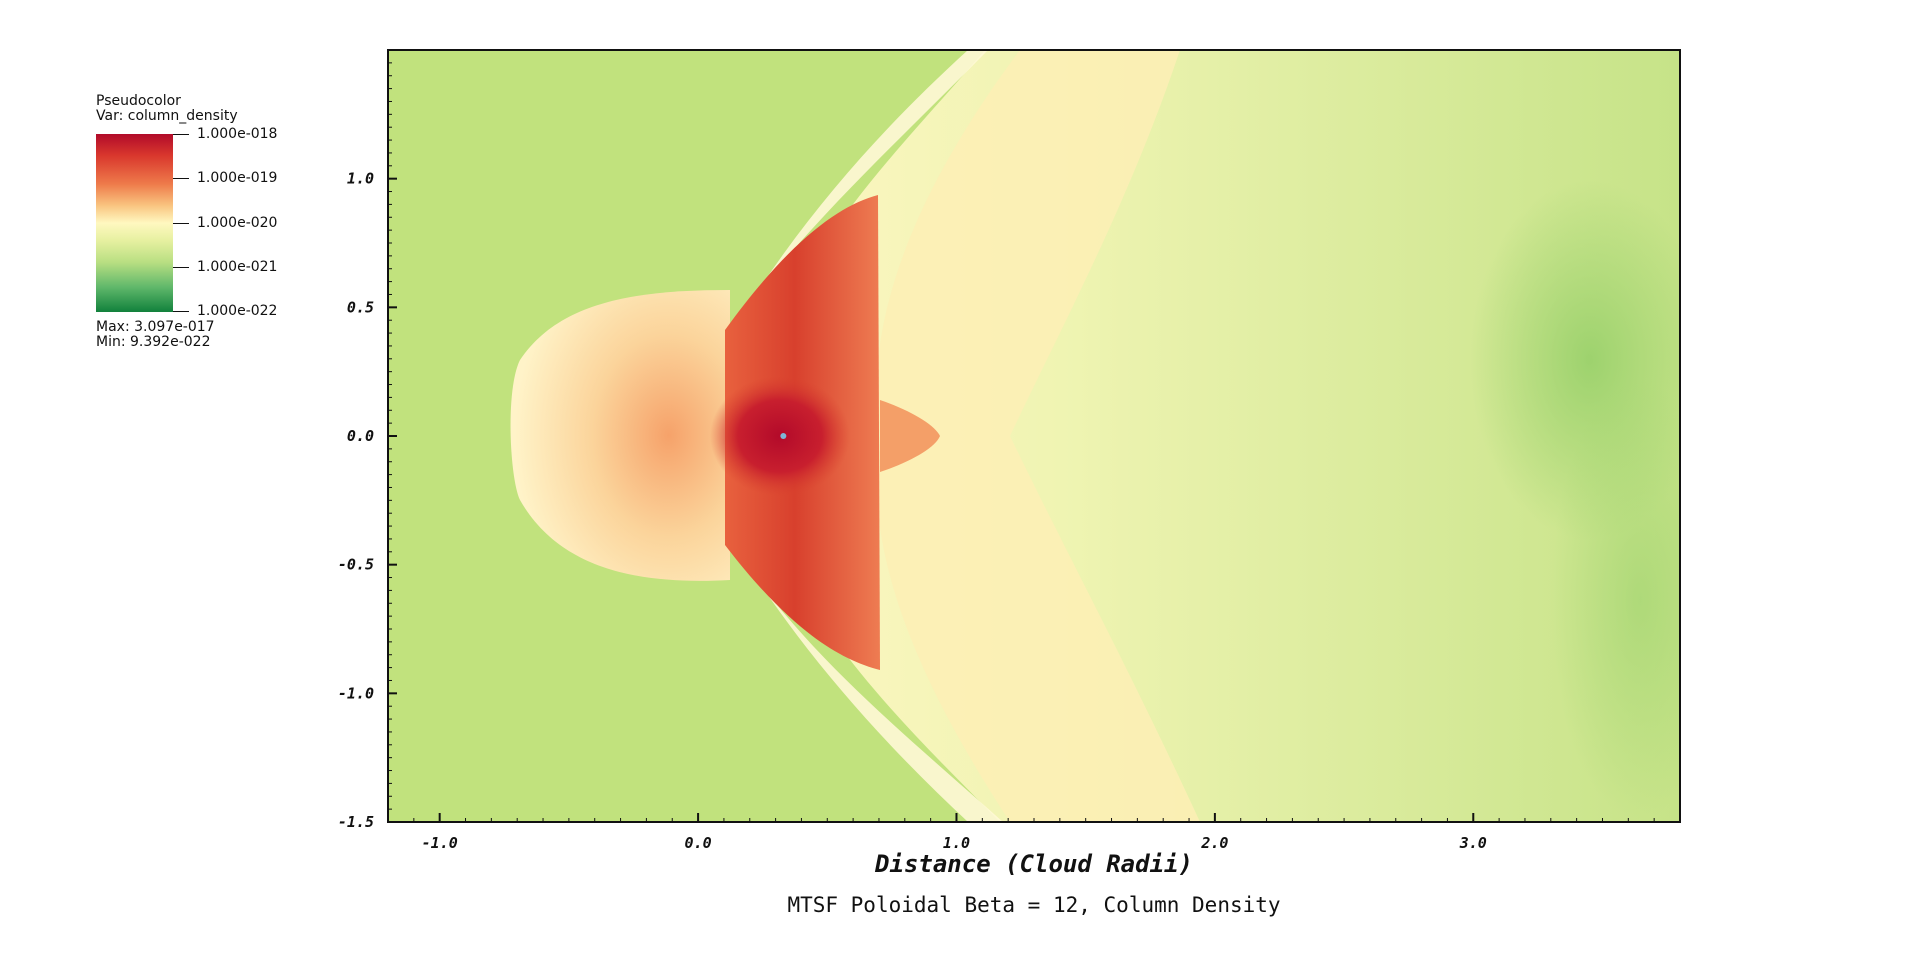  Describe the element at coordinates (1034, 832) in the screenshot. I see `x-axis: -1.0 0.0 1.0 2.0 3.0` at that location.